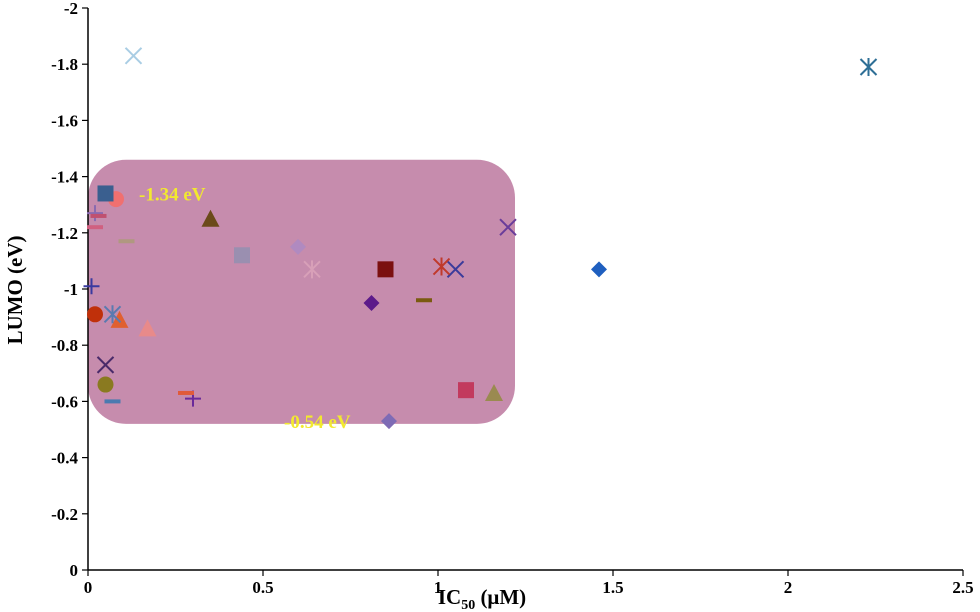 Image resolution: width=980 pixels, height=612 pixels. What do you see at coordinates (317, 422) in the screenshot?
I see `annotation-label: -0.54 eV` at bounding box center [317, 422].